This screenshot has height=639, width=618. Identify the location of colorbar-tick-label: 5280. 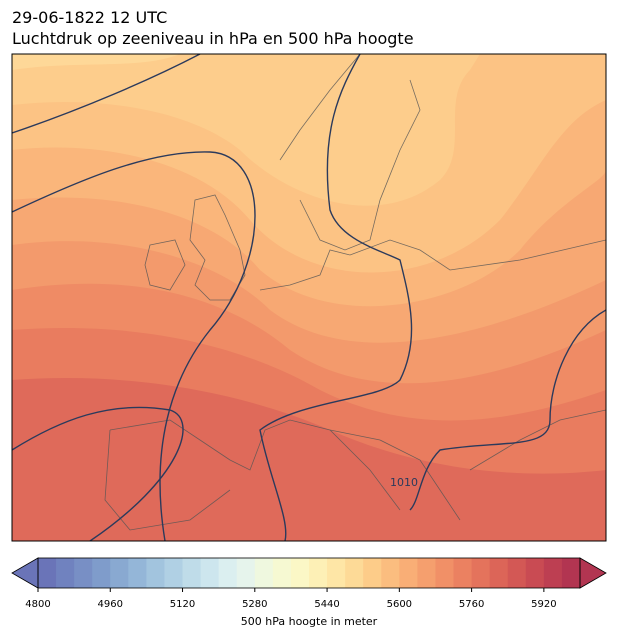
(254, 604).